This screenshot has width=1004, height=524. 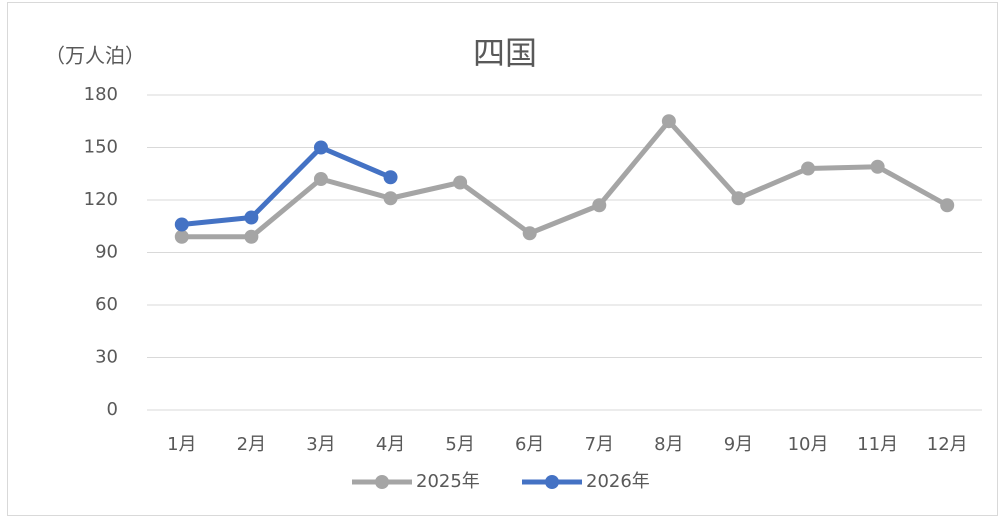 I want to click on series-line, so click(x=286, y=186).